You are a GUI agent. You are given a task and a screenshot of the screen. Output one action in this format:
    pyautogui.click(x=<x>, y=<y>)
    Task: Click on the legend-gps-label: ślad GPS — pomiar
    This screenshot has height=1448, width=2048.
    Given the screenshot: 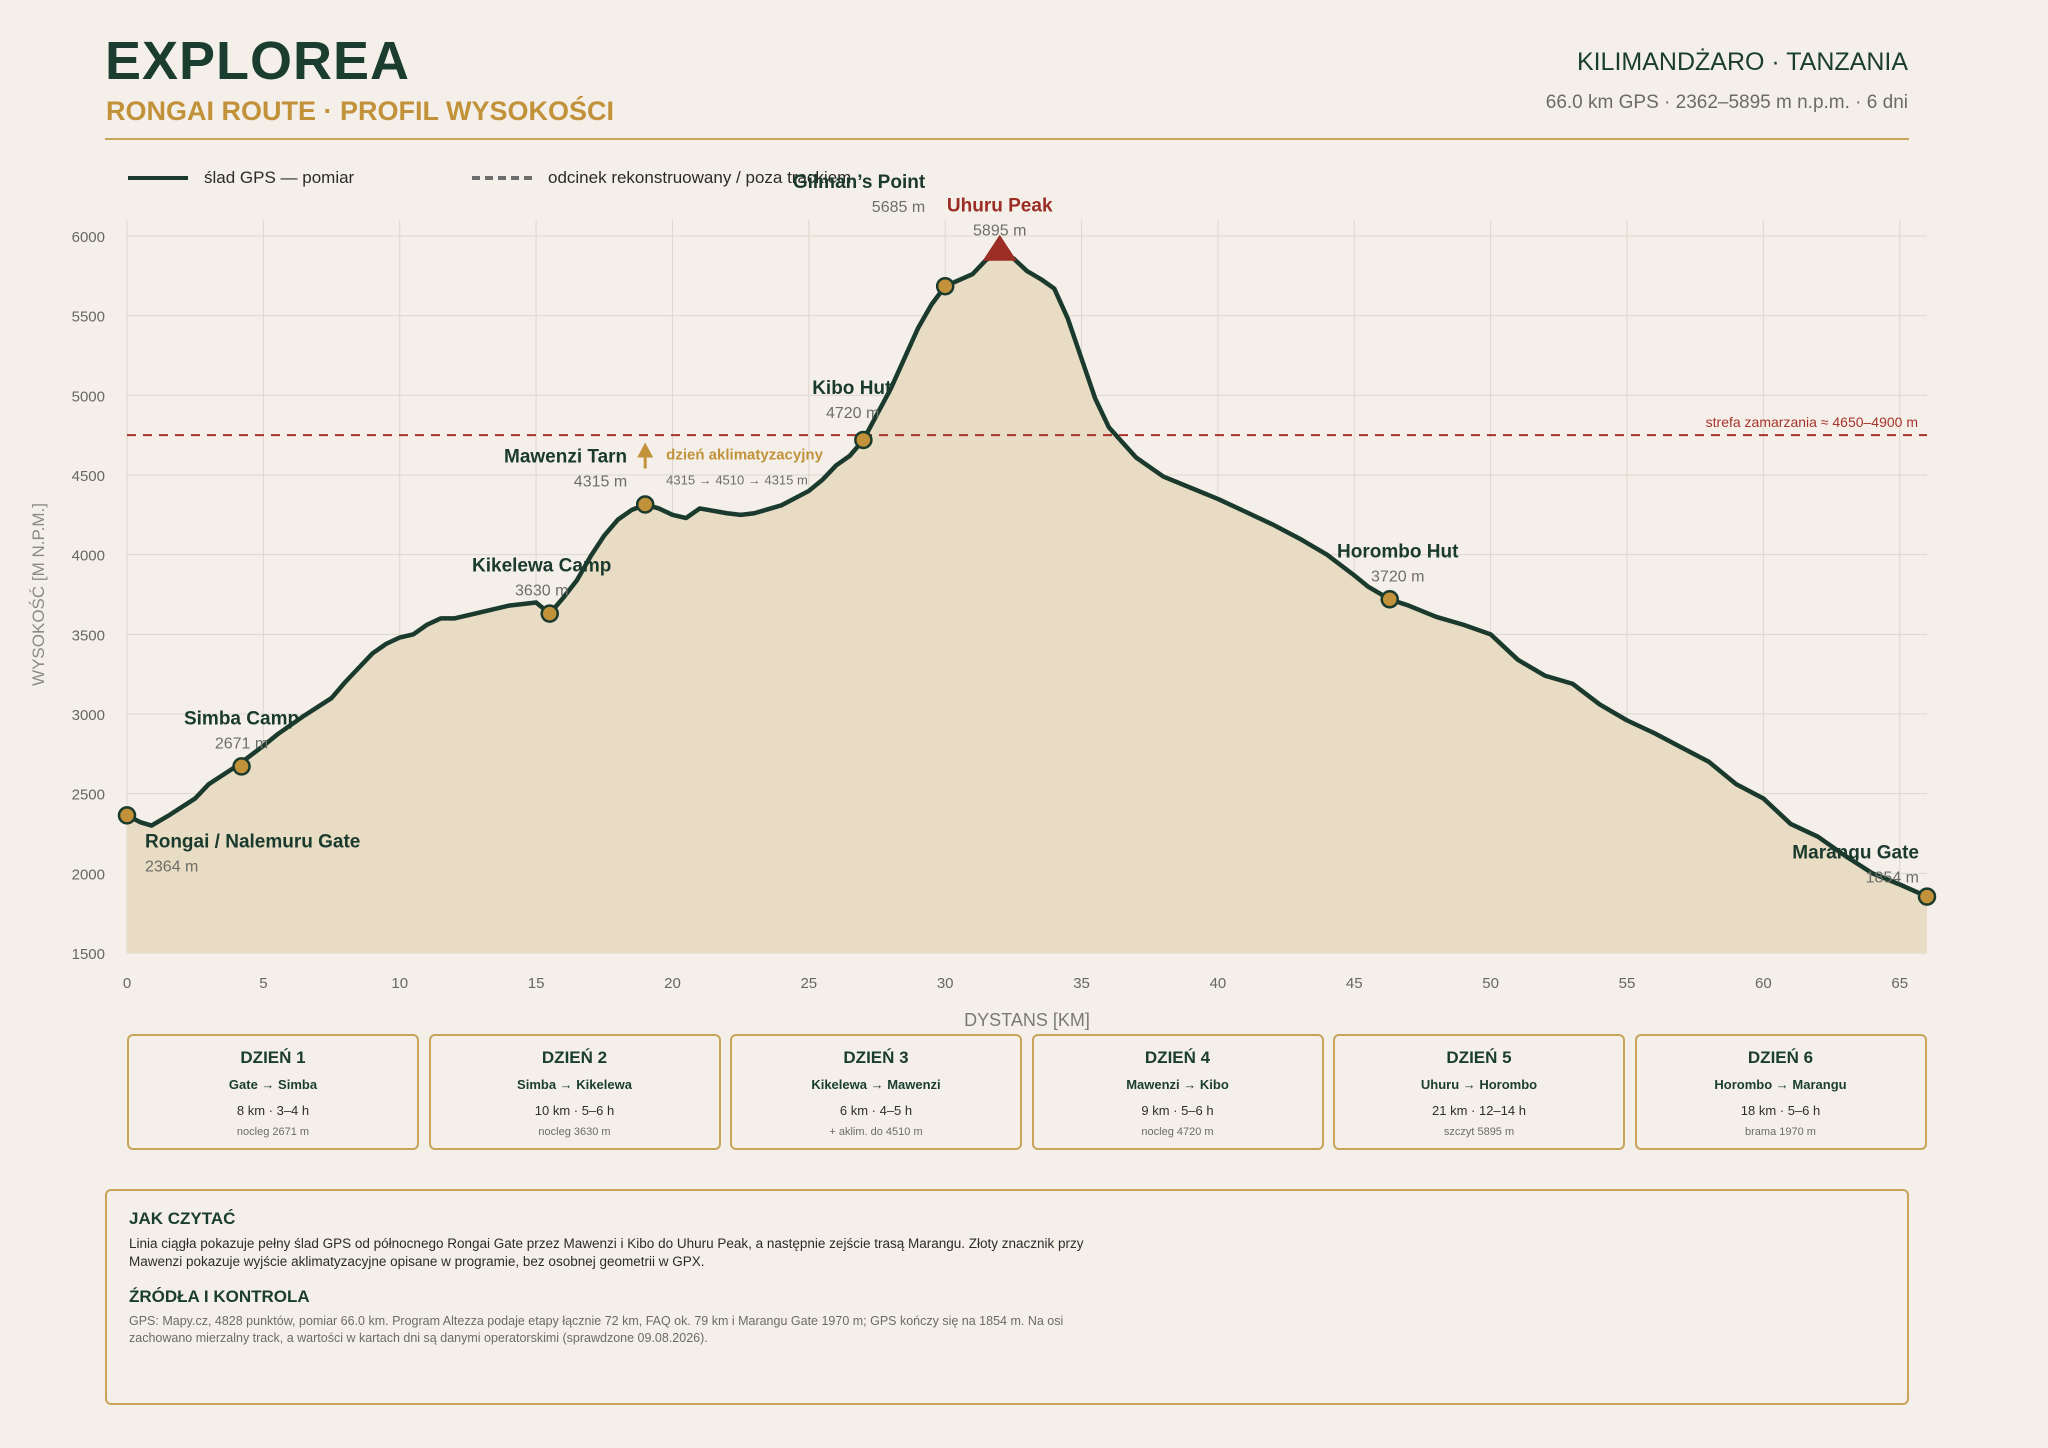 What is the action you would take?
    pyautogui.click(x=279, y=177)
    